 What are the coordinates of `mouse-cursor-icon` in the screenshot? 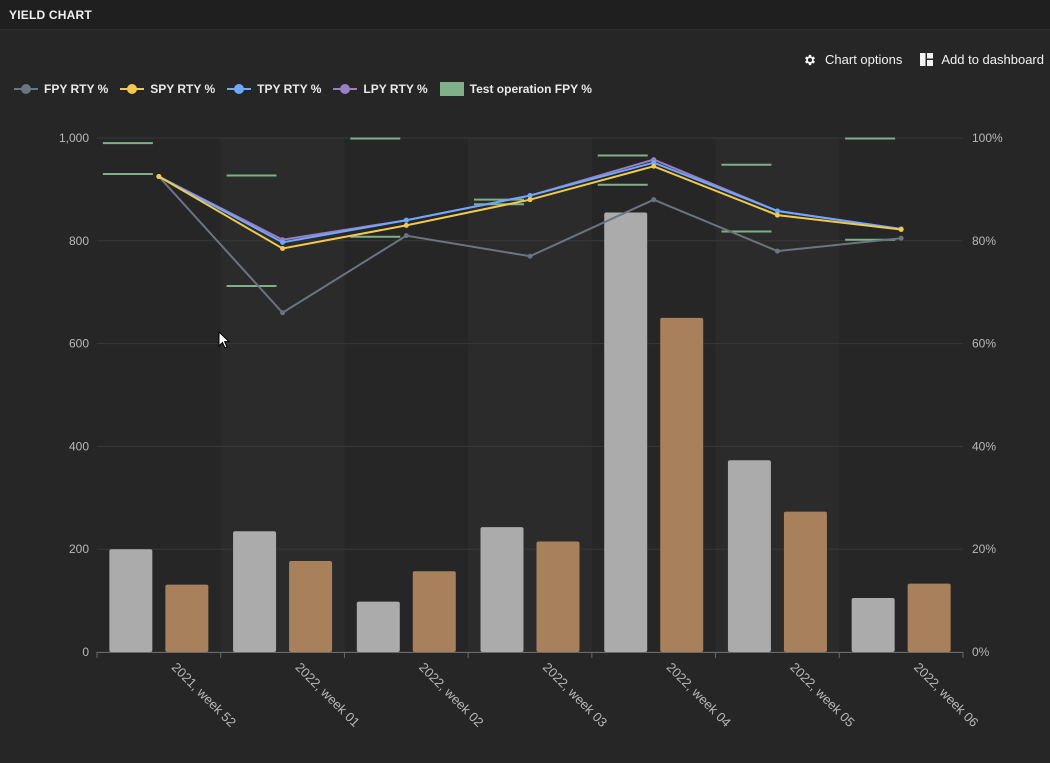 It's located at (224, 340).